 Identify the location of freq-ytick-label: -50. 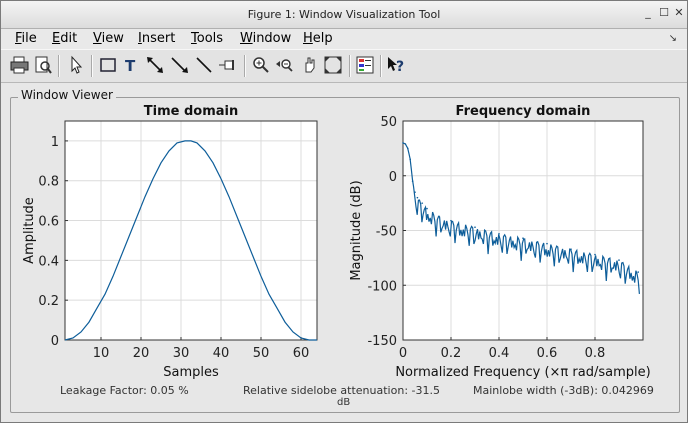
(386, 232).